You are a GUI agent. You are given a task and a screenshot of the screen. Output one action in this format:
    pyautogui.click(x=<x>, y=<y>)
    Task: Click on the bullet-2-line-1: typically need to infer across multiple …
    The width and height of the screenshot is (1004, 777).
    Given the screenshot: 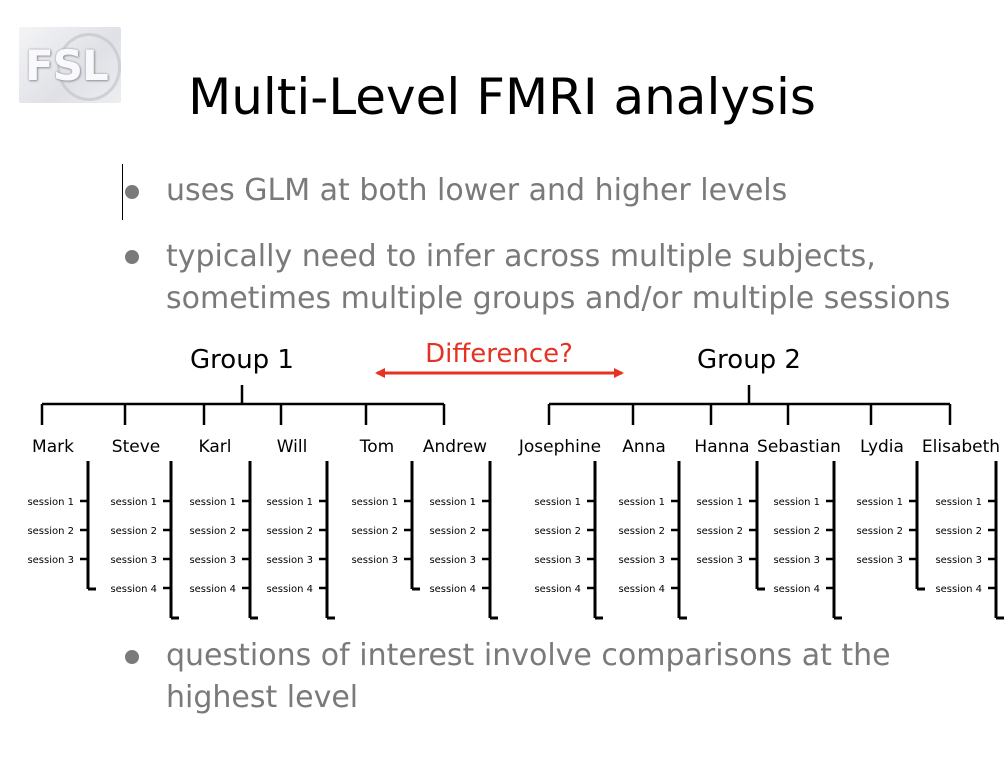 What is the action you would take?
    pyautogui.click(x=521, y=256)
    